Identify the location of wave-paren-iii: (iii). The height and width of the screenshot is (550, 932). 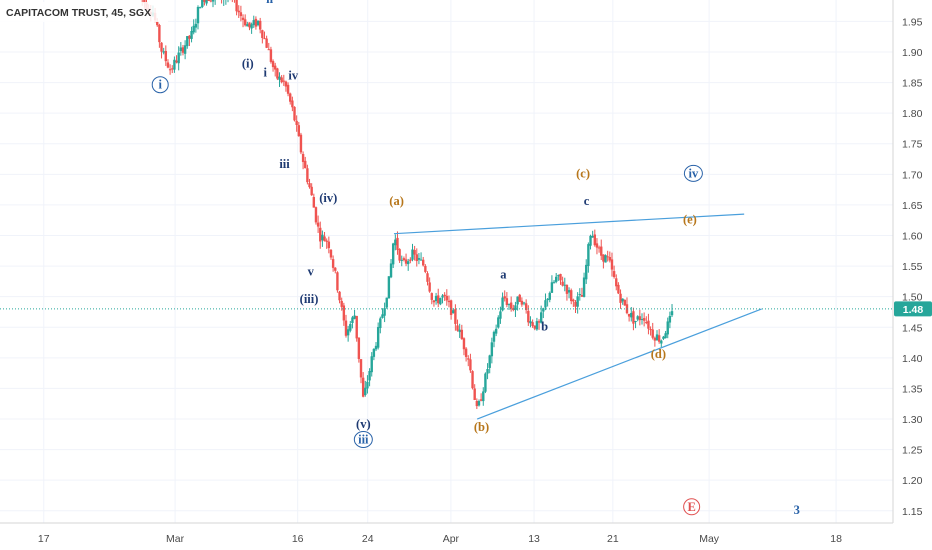
(309, 299).